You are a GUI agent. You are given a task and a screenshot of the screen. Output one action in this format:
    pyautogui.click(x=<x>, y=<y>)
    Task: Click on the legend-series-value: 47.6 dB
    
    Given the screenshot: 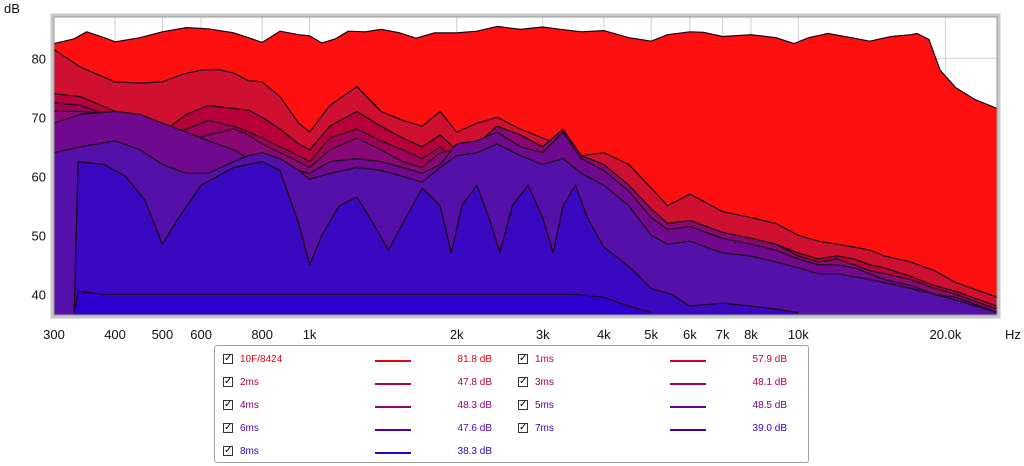 What is the action you would take?
    pyautogui.click(x=474, y=428)
    